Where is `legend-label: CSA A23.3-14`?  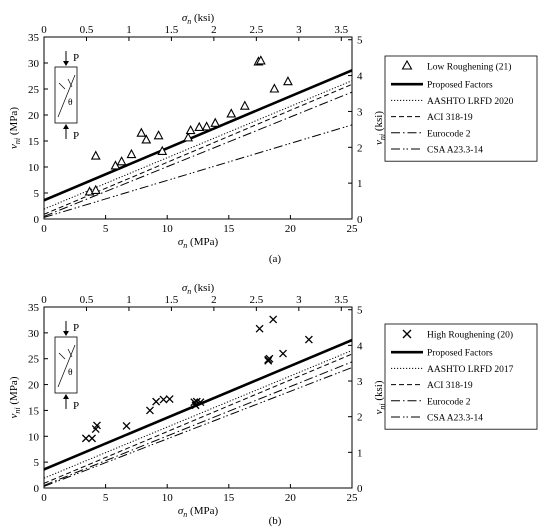
legend-label: CSA A23.3-14 is located at coordinates (455, 151).